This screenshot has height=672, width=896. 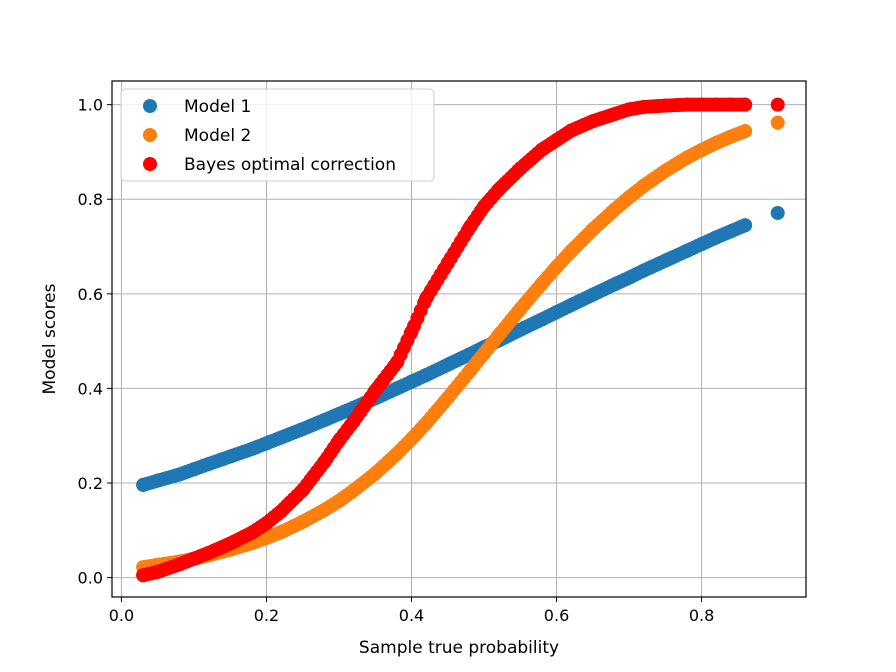 What do you see at coordinates (90, 105) in the screenshot?
I see `y-tick-label: 1.0` at bounding box center [90, 105].